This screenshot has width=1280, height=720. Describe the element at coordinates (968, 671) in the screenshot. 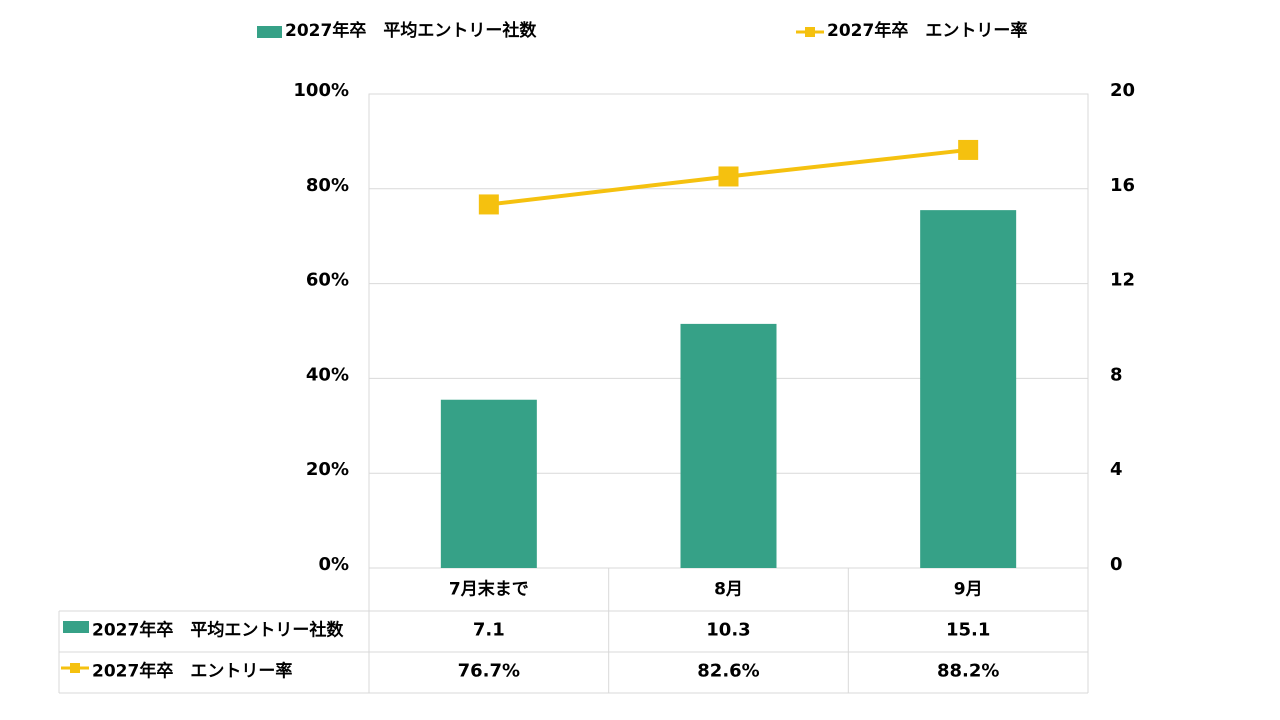

I see `line-data-label: 88.2%` at that location.